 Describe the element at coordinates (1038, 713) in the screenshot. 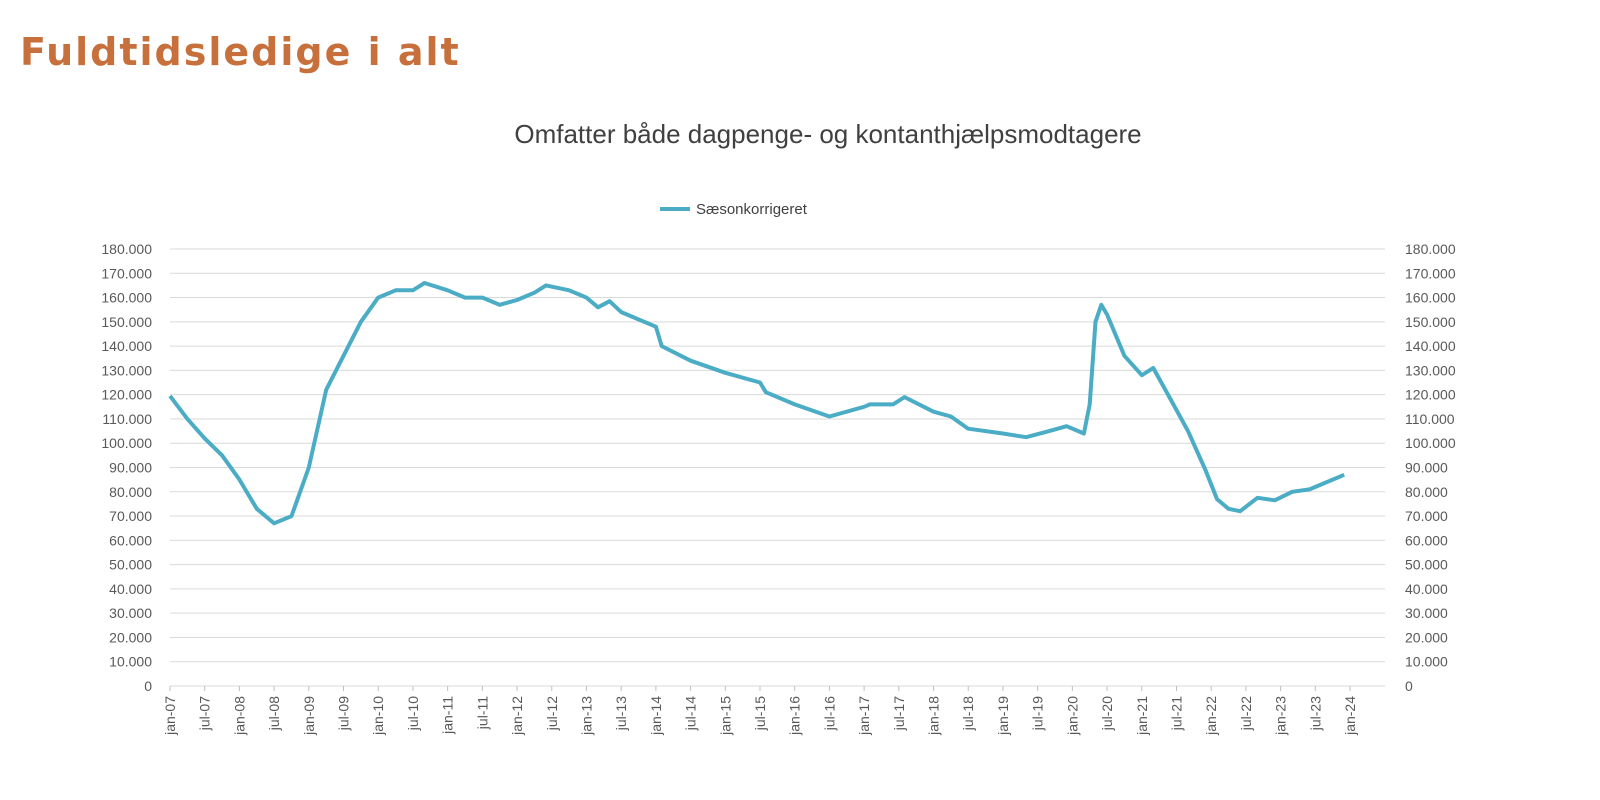

I see `x-tick-label: jul-19` at that location.